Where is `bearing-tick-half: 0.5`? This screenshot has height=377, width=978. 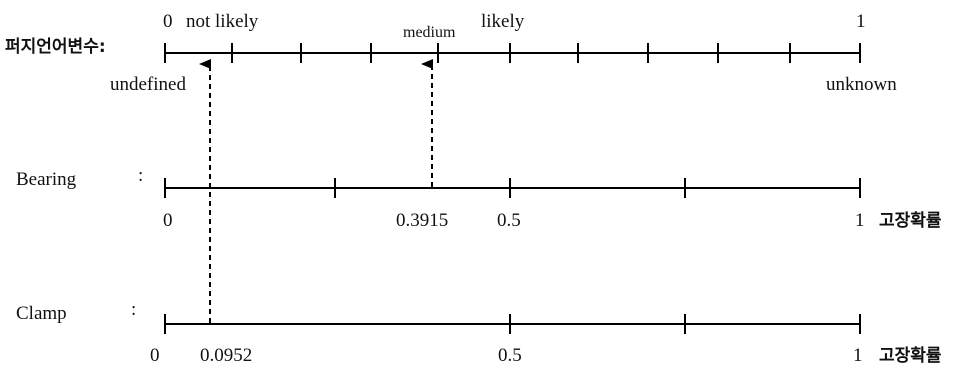
bearing-tick-half: 0.5 is located at coordinates (509, 220).